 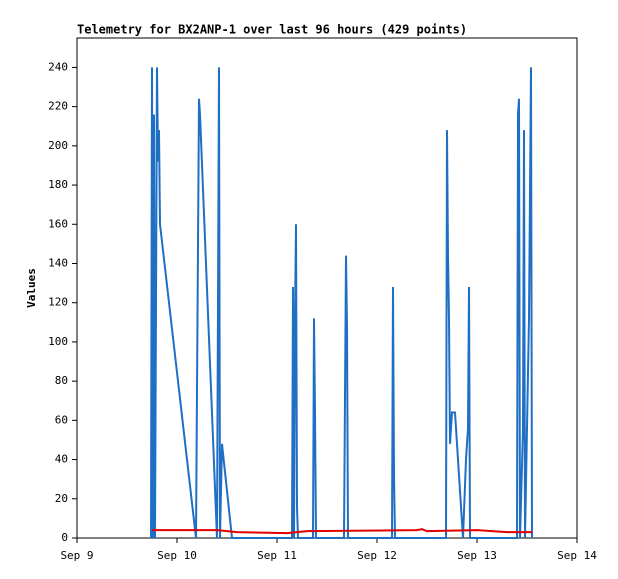 What do you see at coordinates (58, 106) in the screenshot?
I see `y-tick-label: 220` at bounding box center [58, 106].